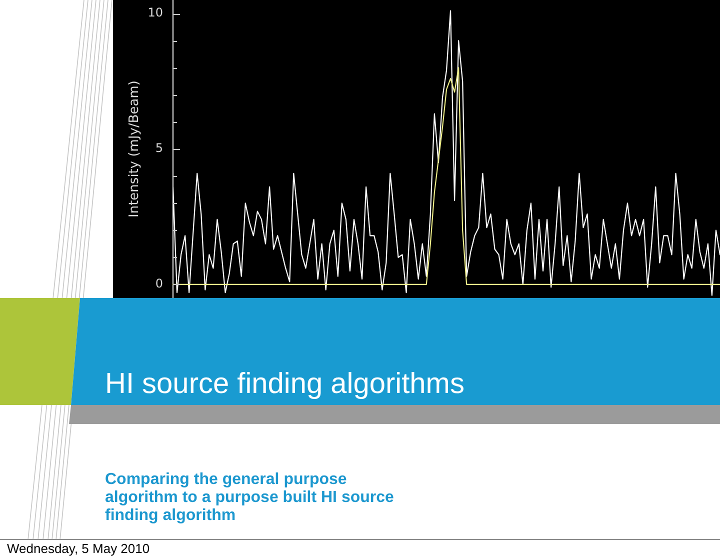 The height and width of the screenshot is (560, 720). What do you see at coordinates (78, 549) in the screenshot?
I see `text: Wednesday, 5 May 2010` at bounding box center [78, 549].